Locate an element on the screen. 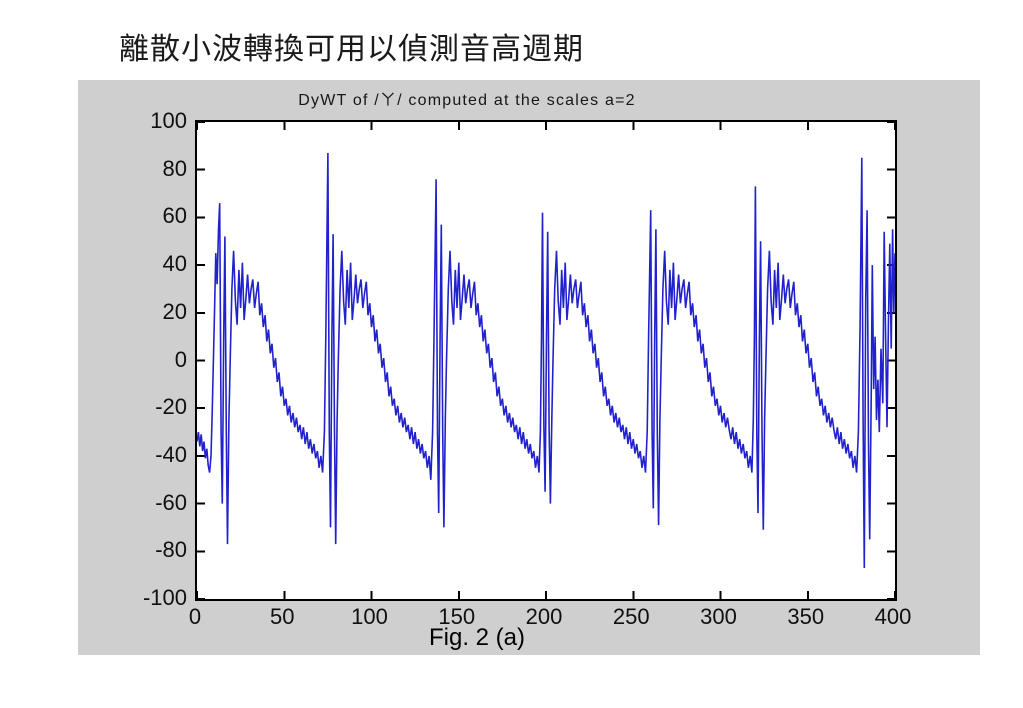 This screenshot has height=708, width=1023. y-tick-label: -80 is located at coordinates (171, 550).